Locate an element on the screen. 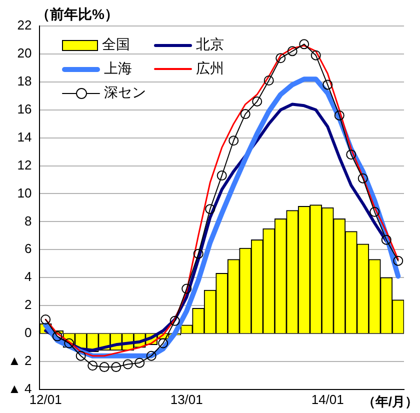 The height and width of the screenshot is (413, 420). y-axis-title: （前年比%） is located at coordinates (77, 15).